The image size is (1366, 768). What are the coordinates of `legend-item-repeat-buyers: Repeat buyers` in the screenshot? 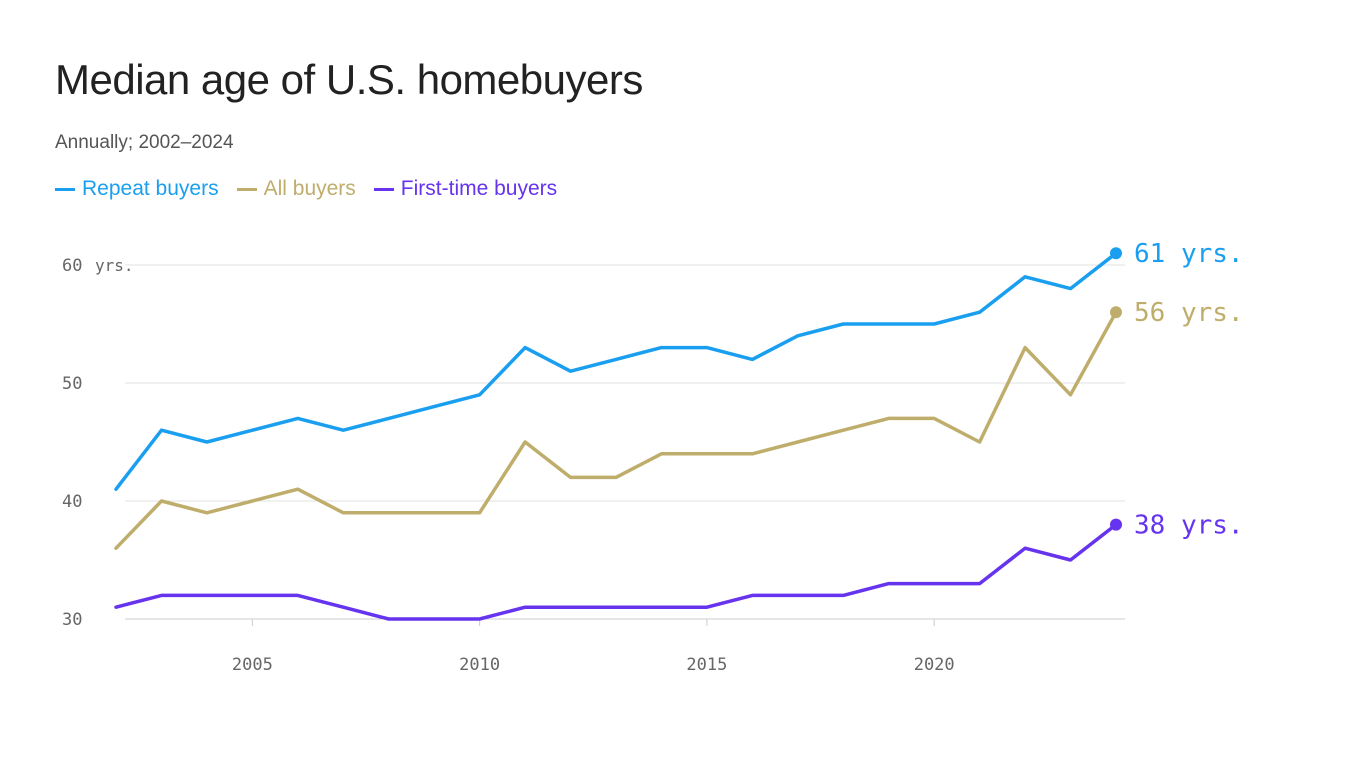 It's located at (137, 189).